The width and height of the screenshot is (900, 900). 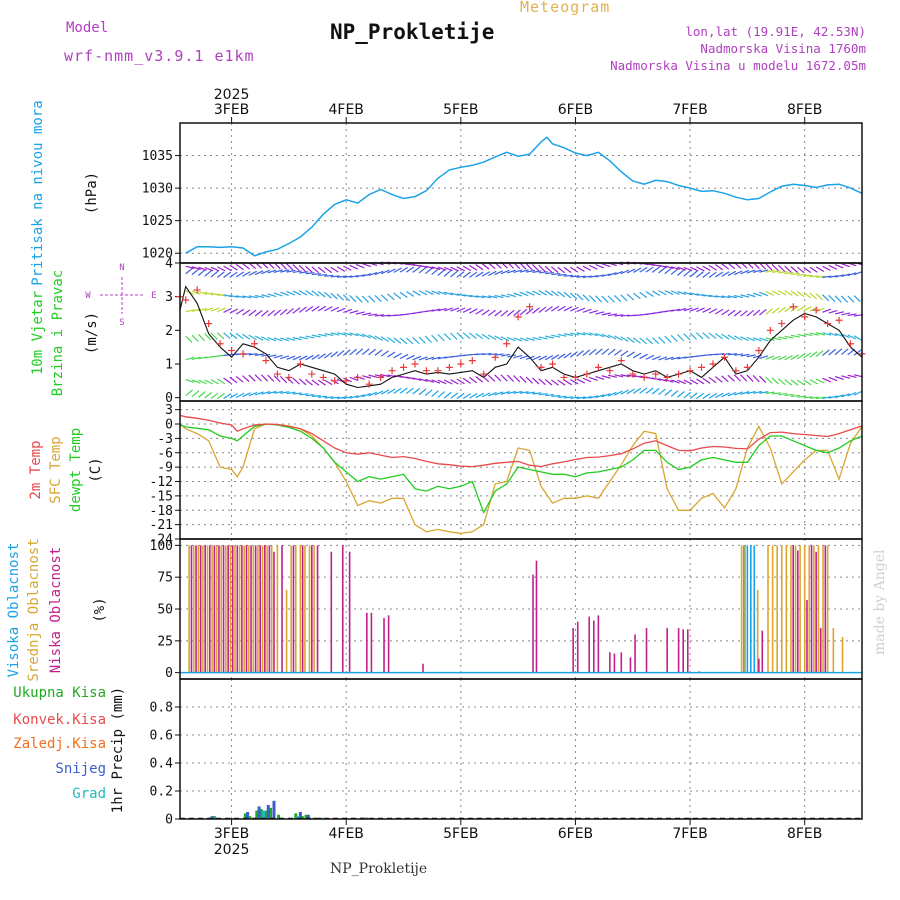 What do you see at coordinates (100, 609) in the screenshot?
I see `cloud-unit-label: (%)` at bounding box center [100, 609].